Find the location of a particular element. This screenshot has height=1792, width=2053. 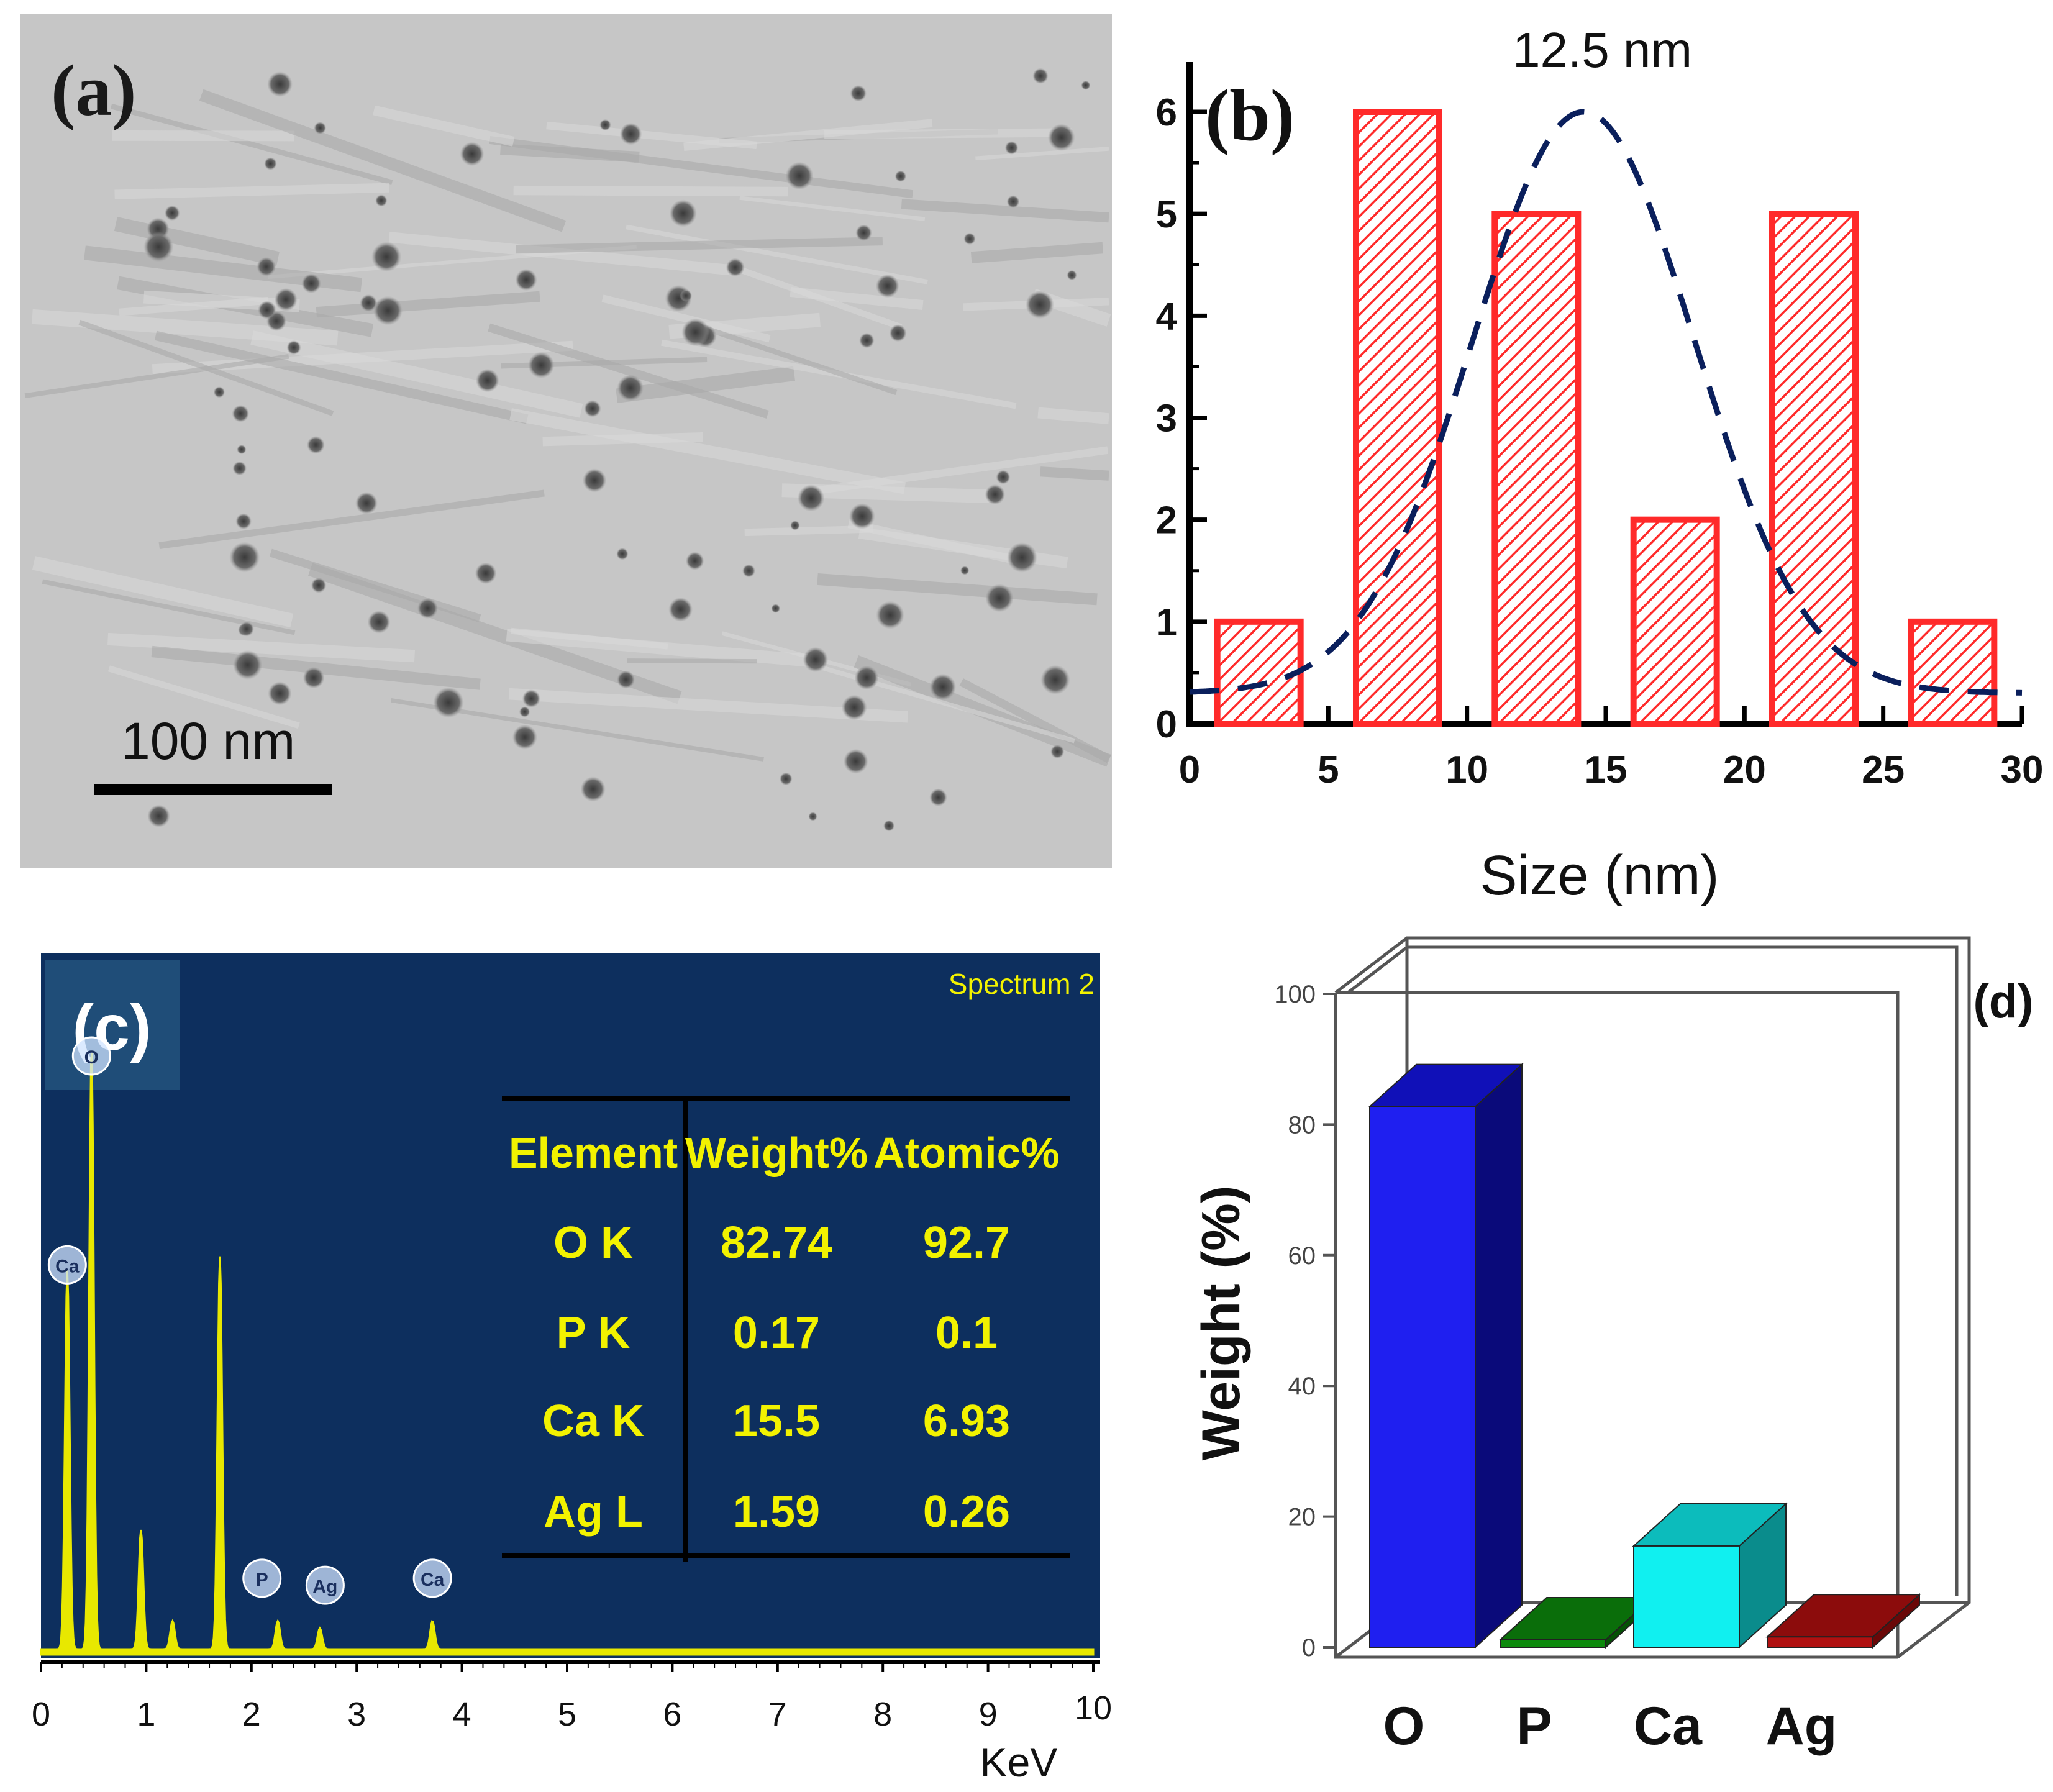

x-tick-label: 8 is located at coordinates (882, 1714).